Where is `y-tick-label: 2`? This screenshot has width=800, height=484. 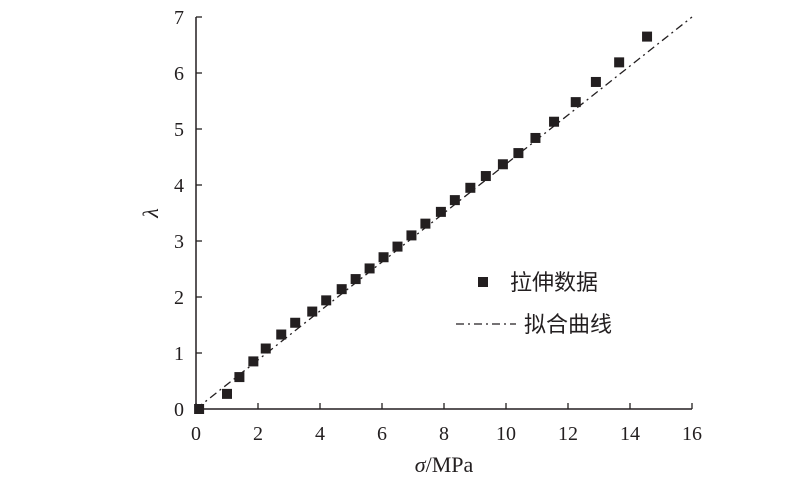 y-tick-label: 2 is located at coordinates (179, 298).